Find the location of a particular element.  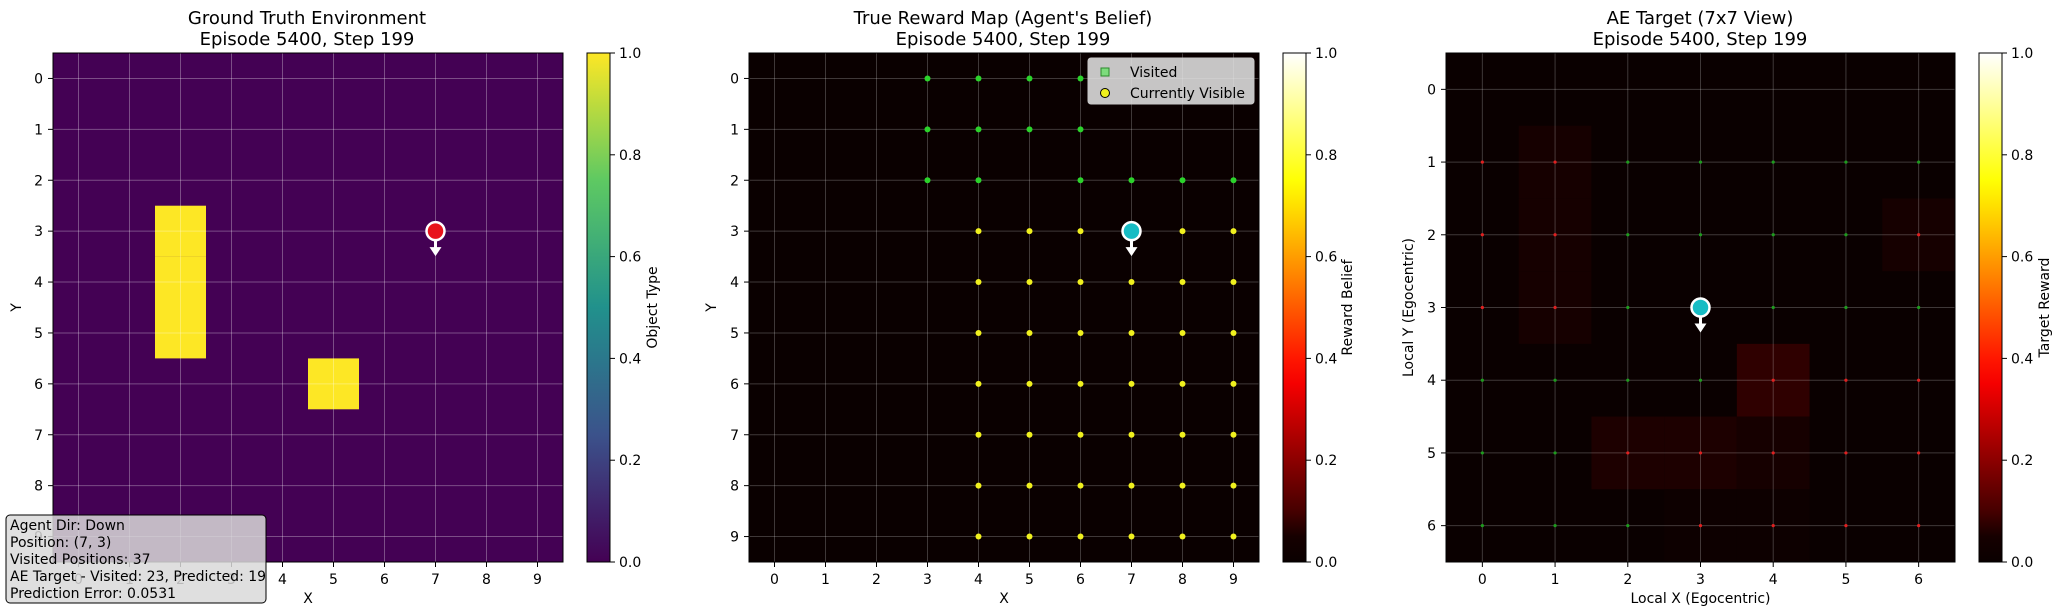

x-tick-label: 2 is located at coordinates (1627, 580).